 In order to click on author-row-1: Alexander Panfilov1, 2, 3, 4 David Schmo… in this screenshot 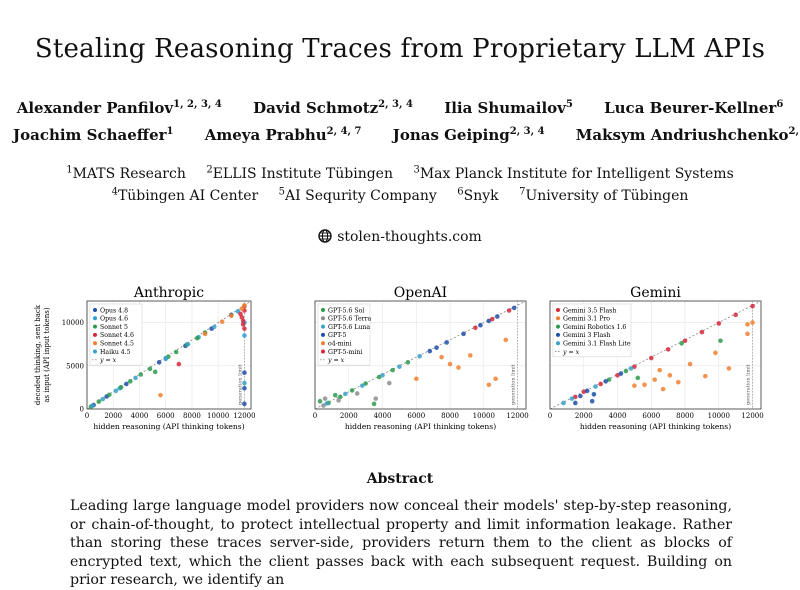, I will do `click(400, 108)`.